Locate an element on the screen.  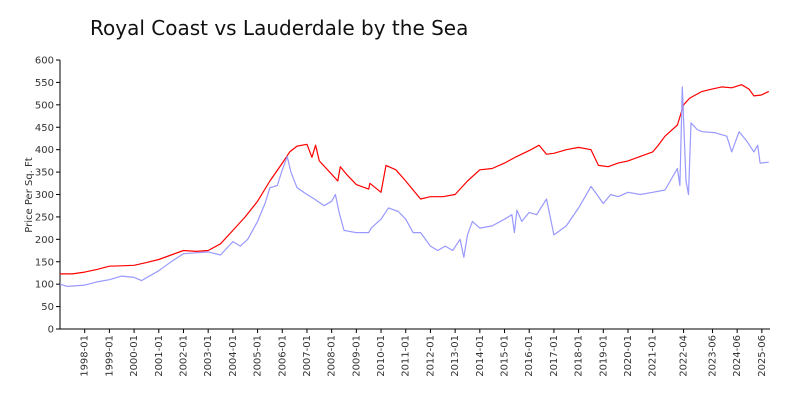
x-tick-label: 2021-01 is located at coordinates (653, 356).